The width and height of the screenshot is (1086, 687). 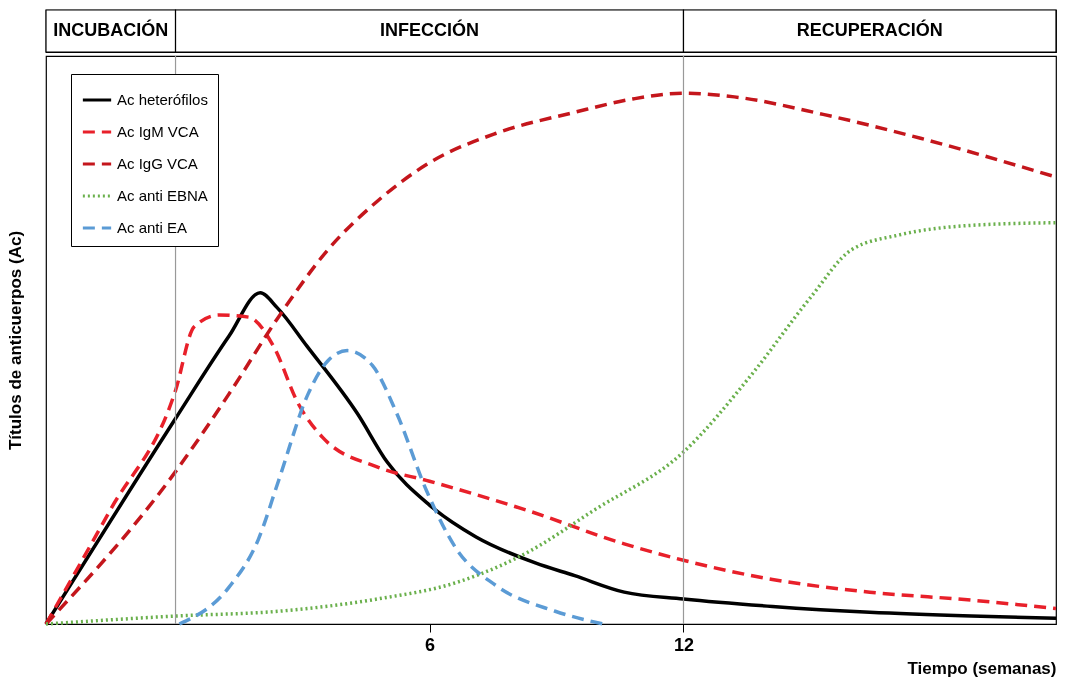 What do you see at coordinates (157, 163) in the screenshot?
I see `legend-label: Ac IgG VCA` at bounding box center [157, 163].